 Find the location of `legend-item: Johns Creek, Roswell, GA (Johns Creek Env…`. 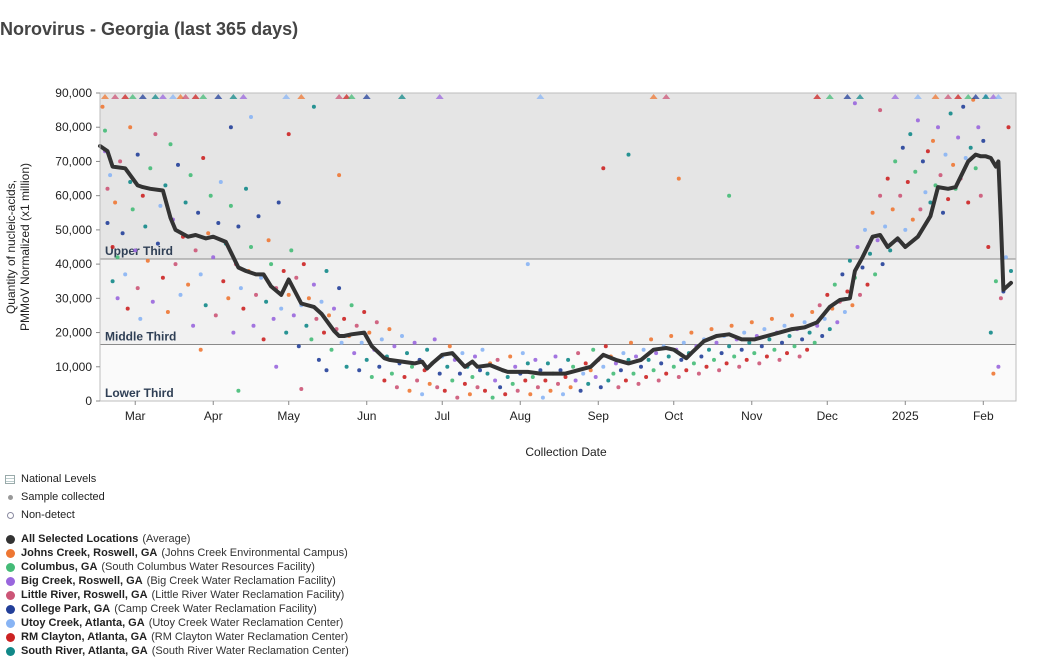

legend-item: Johns Creek, Roswell, GA (Johns Creek Env… is located at coordinates (176, 553).